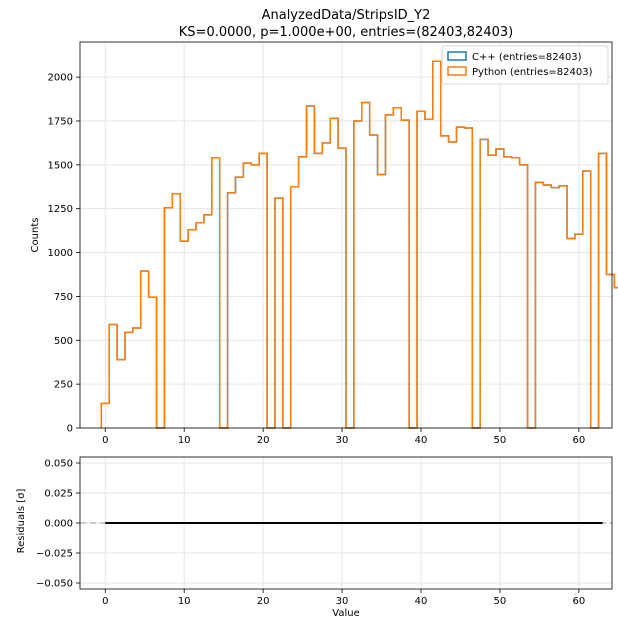  Describe the element at coordinates (345, 613) in the screenshot. I see `x-axis-label: Value` at that location.